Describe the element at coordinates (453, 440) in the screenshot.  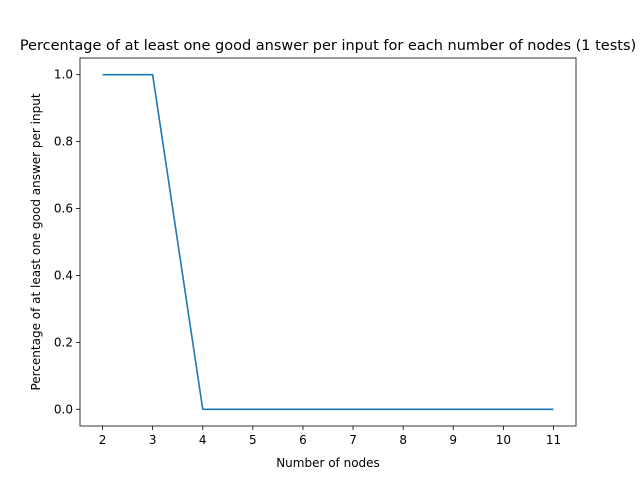
I see `x-tick-label-9: 9` at that location.